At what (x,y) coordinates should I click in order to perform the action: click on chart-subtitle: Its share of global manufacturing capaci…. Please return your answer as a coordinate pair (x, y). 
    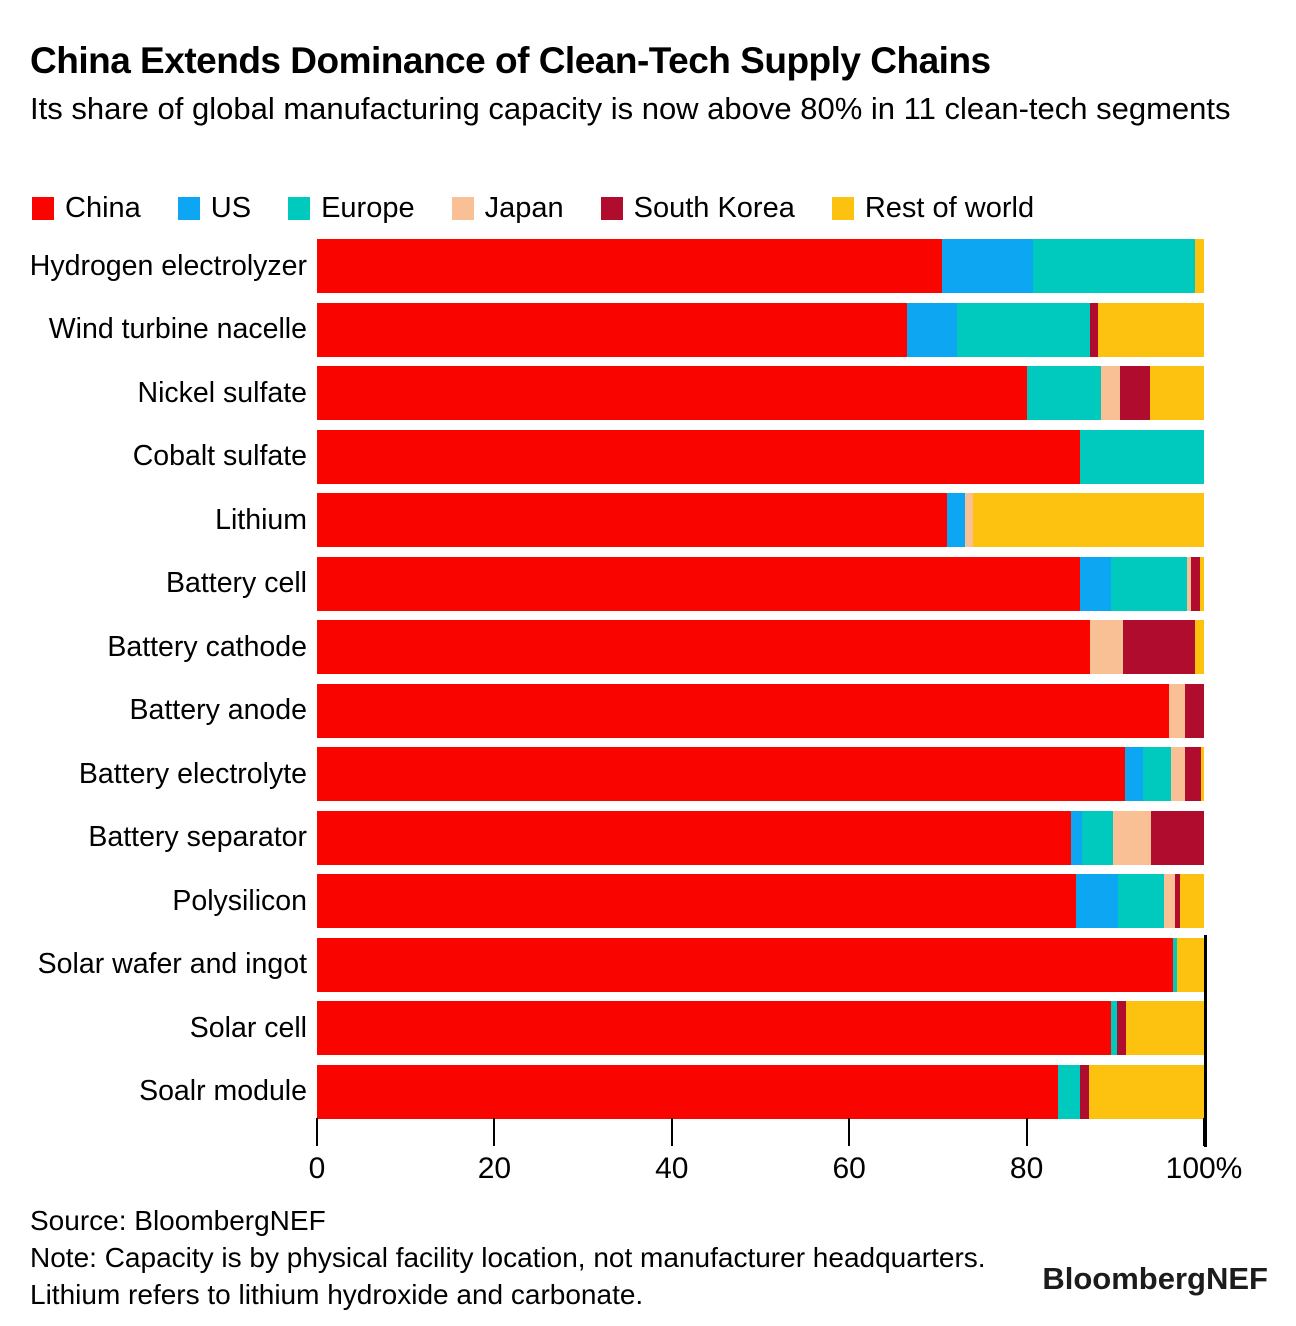
    Looking at the image, I should click on (630, 108).